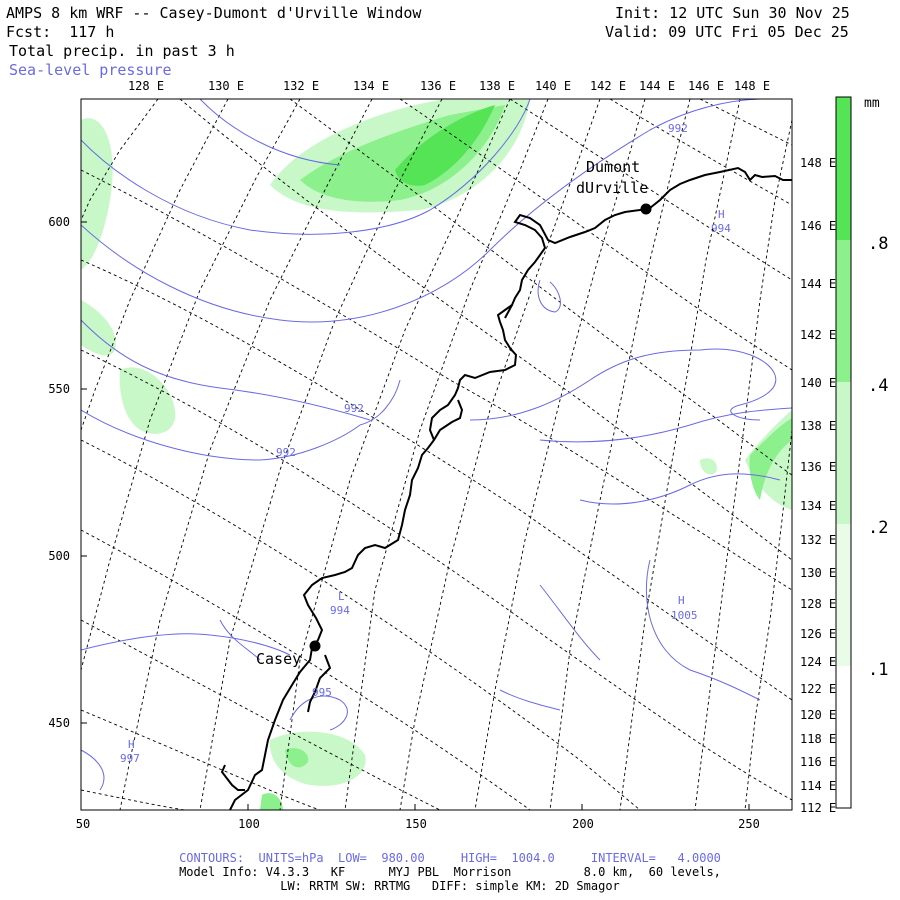 This screenshot has width=900, height=900. I want to click on field-name: Total precip. in past 3 h, so click(122, 51).